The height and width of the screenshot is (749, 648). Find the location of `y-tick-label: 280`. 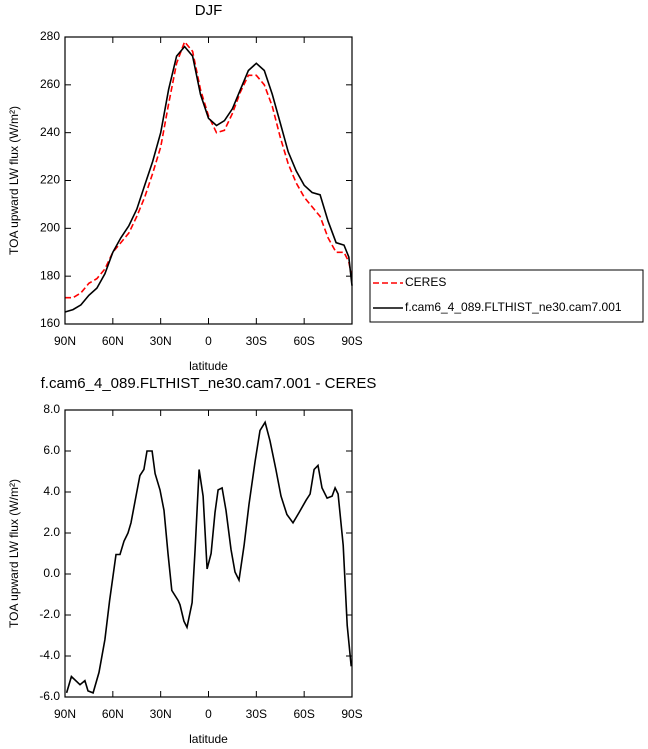

y-tick-label: 280 is located at coordinates (50, 36).